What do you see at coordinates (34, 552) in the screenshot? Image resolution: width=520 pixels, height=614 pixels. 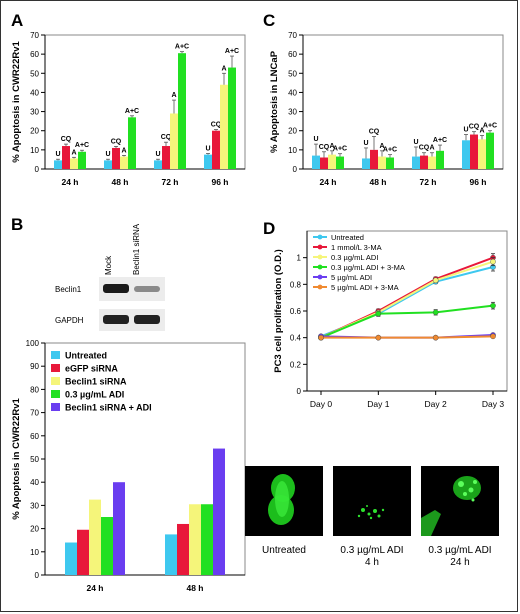 I see `y-tick-label: 10` at bounding box center [34, 552].